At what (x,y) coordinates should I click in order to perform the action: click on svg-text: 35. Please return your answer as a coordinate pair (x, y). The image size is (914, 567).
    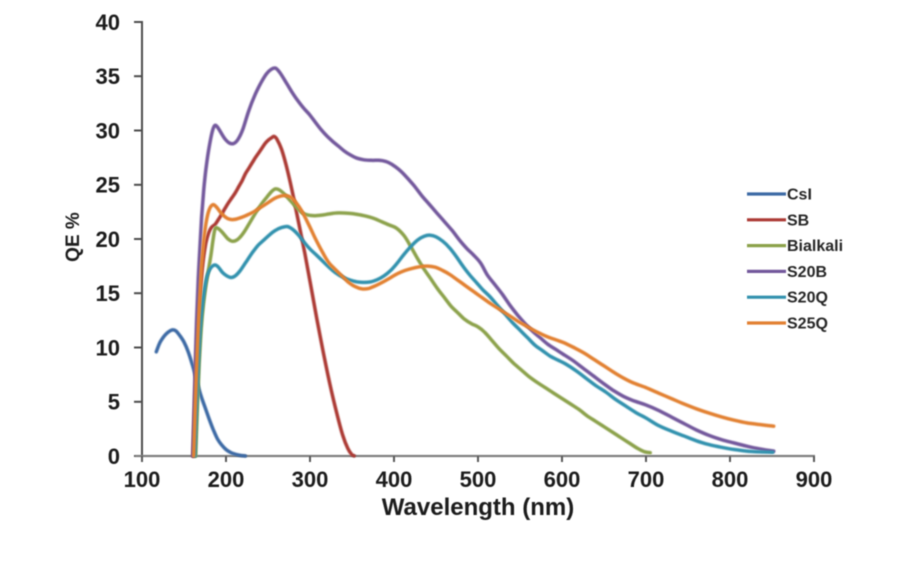
    Looking at the image, I should click on (108, 76).